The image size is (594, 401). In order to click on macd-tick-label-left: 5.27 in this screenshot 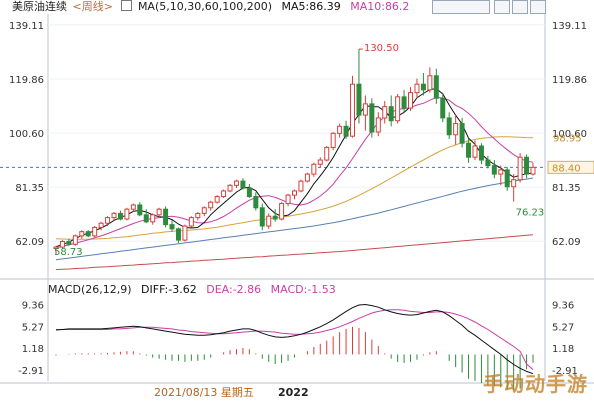, I will do `click(33, 327)`.